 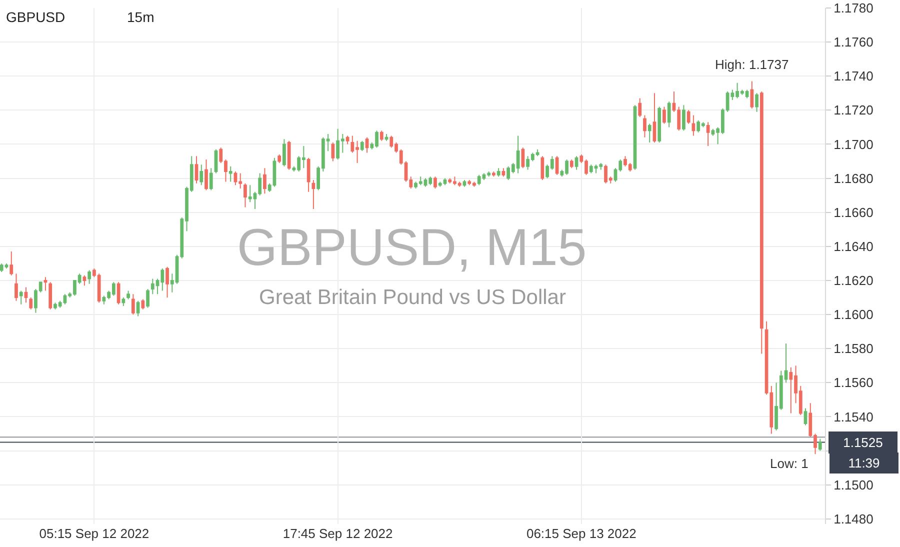 What do you see at coordinates (863, 442) in the screenshot?
I see `ref-line-label: 1.1525` at bounding box center [863, 442].